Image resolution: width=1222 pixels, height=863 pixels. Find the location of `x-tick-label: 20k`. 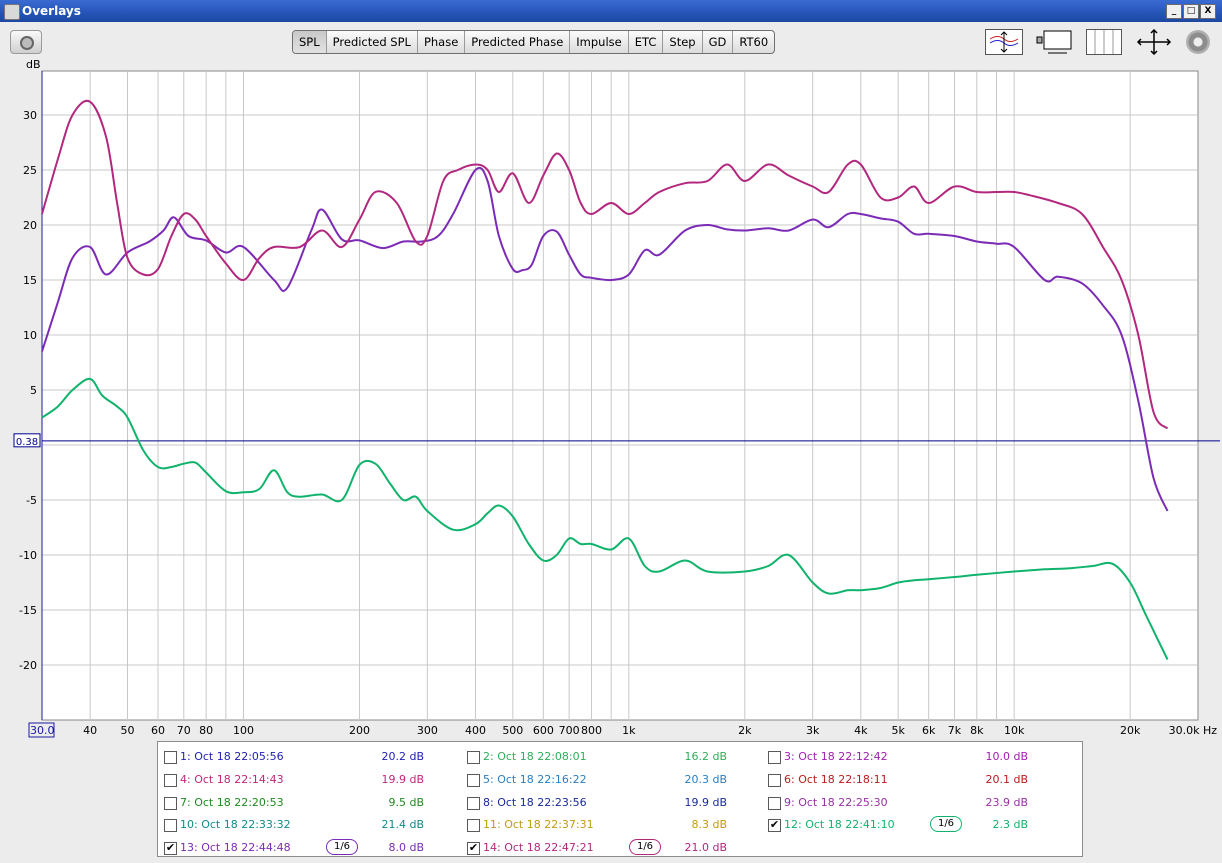

x-tick-label: 20k is located at coordinates (1130, 730).